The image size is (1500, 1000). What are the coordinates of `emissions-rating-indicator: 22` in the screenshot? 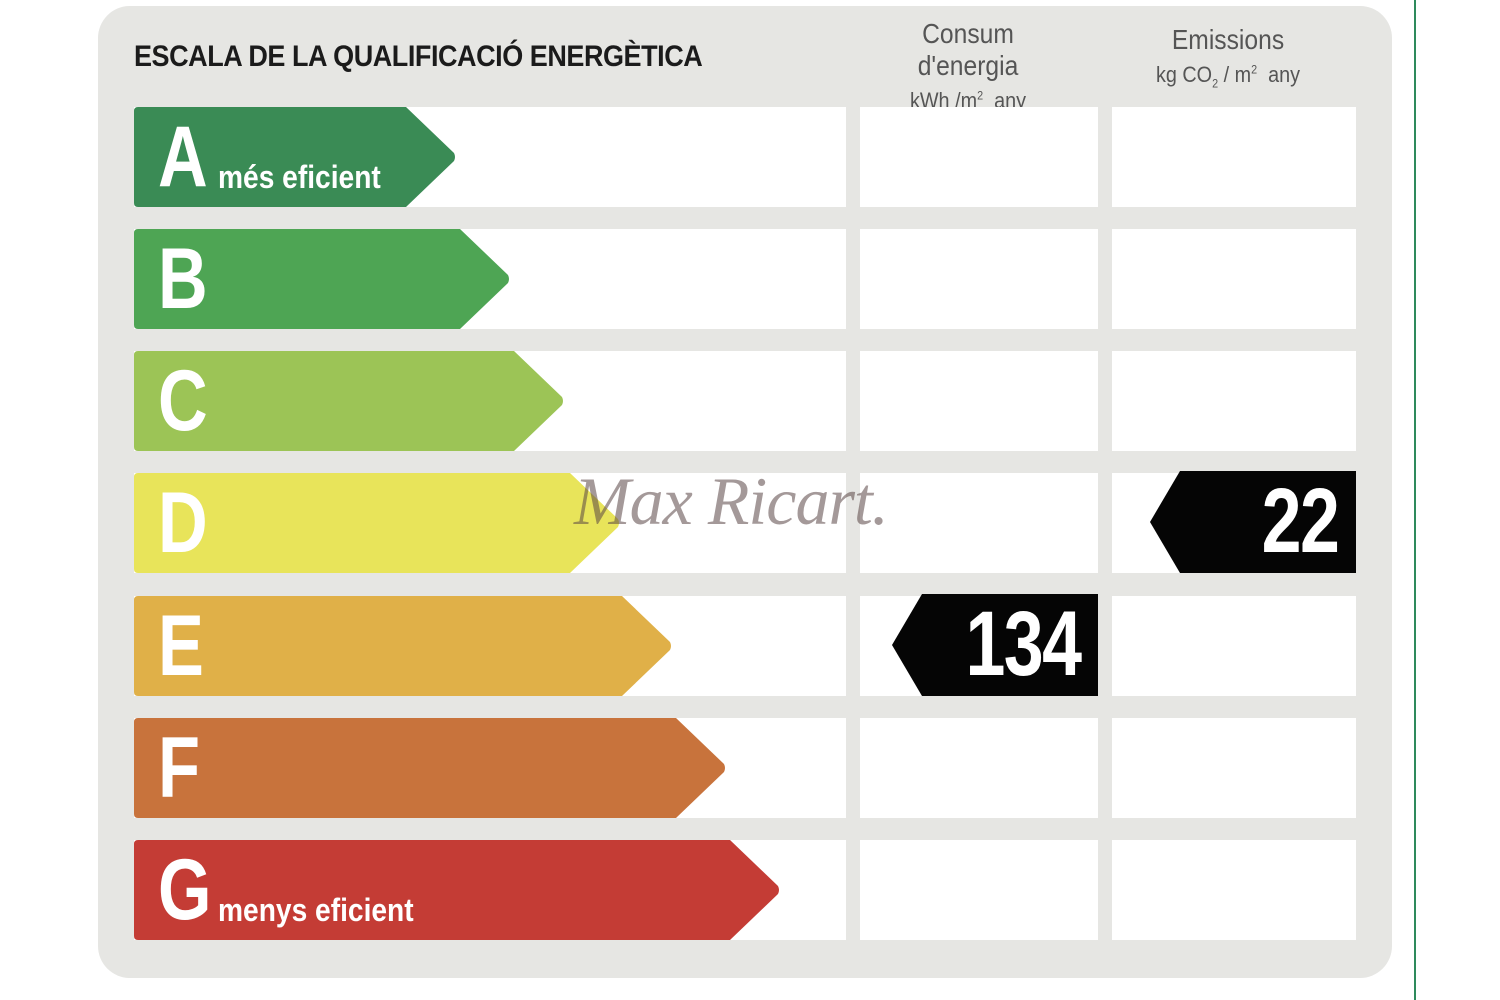 It's located at (1253, 522).